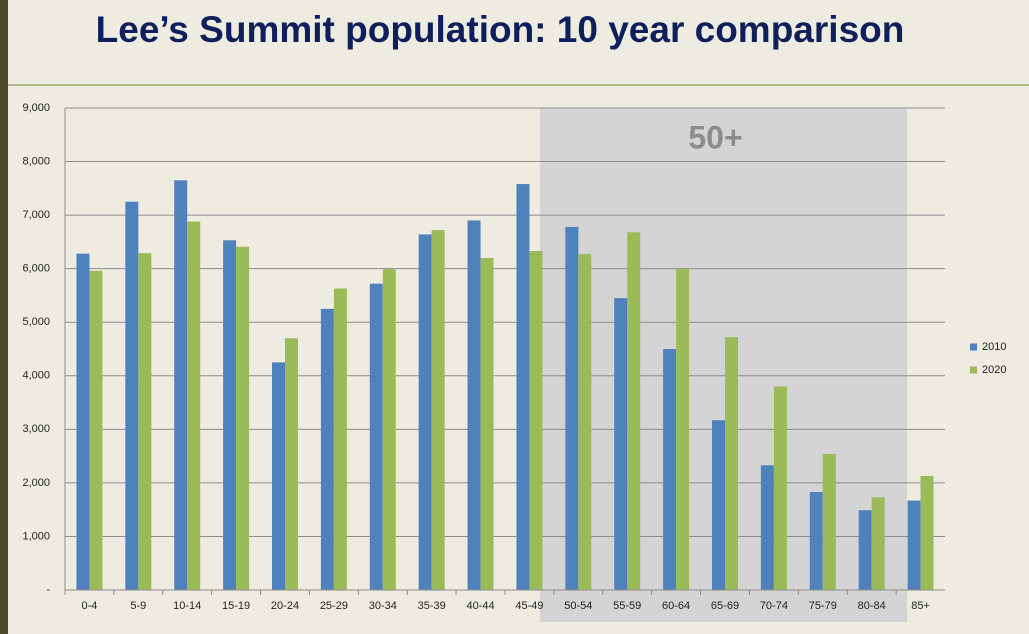 The image size is (1029, 634). Describe the element at coordinates (994, 347) in the screenshot. I see `legend-label: 2010` at that location.